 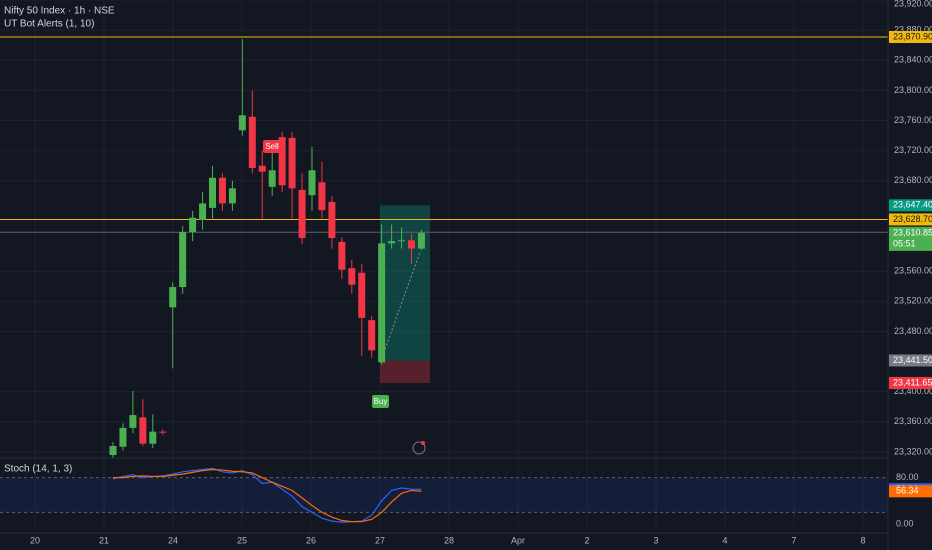 I want to click on y-tick-label: 23,360.00, so click(x=913, y=421).